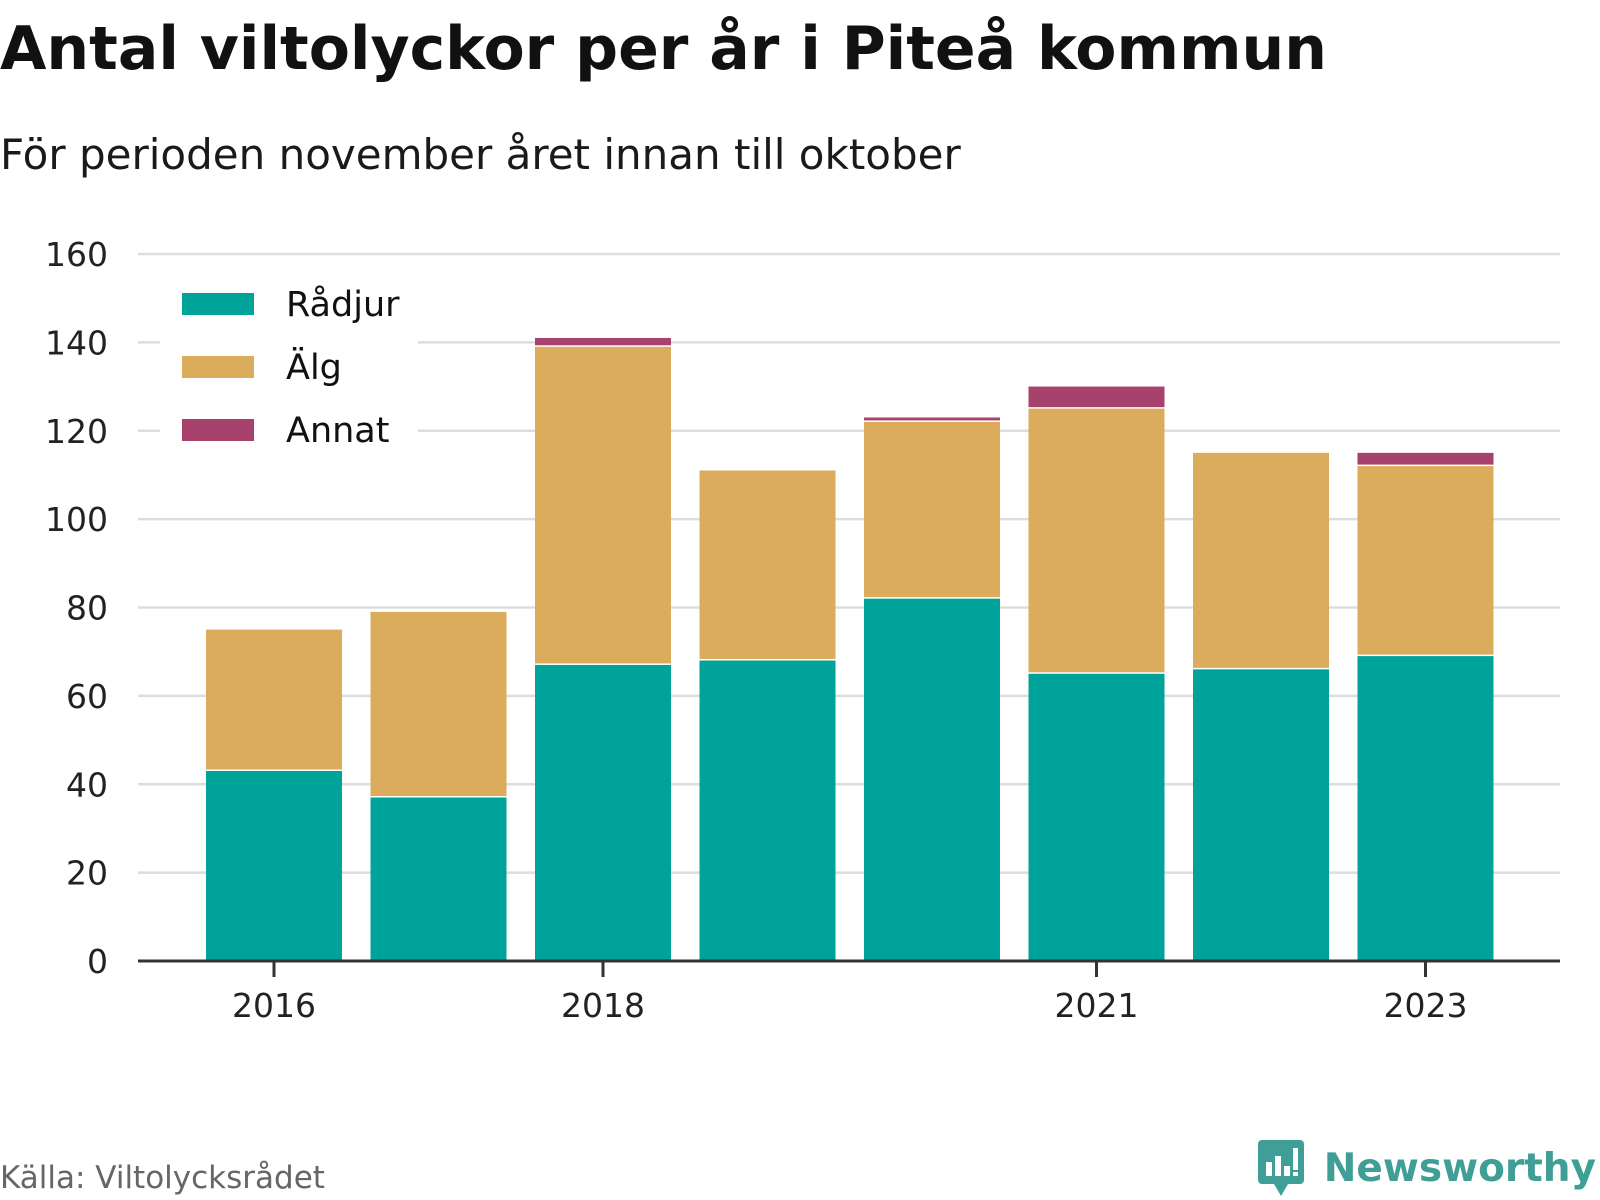 This screenshot has height=1200, width=1600. I want to click on y-tick-label: 60, so click(87, 696).